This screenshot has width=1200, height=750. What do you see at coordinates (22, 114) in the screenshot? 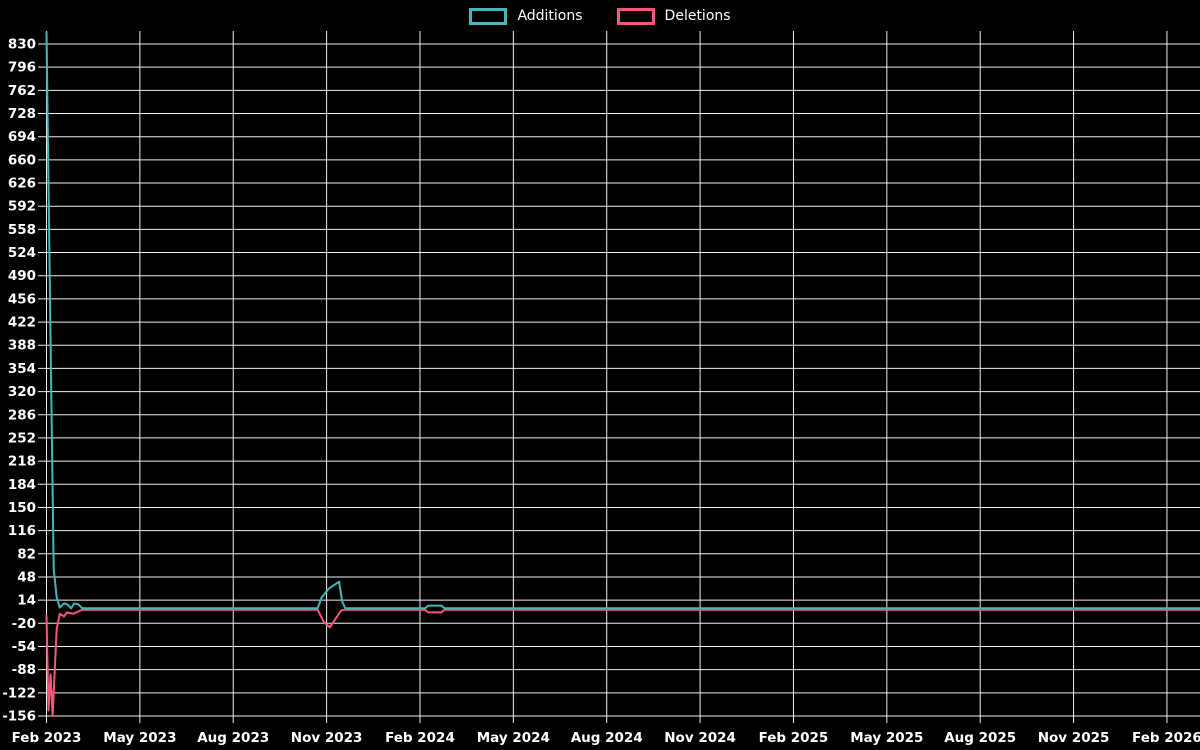
I see `y-tick-label: 728` at bounding box center [22, 114].